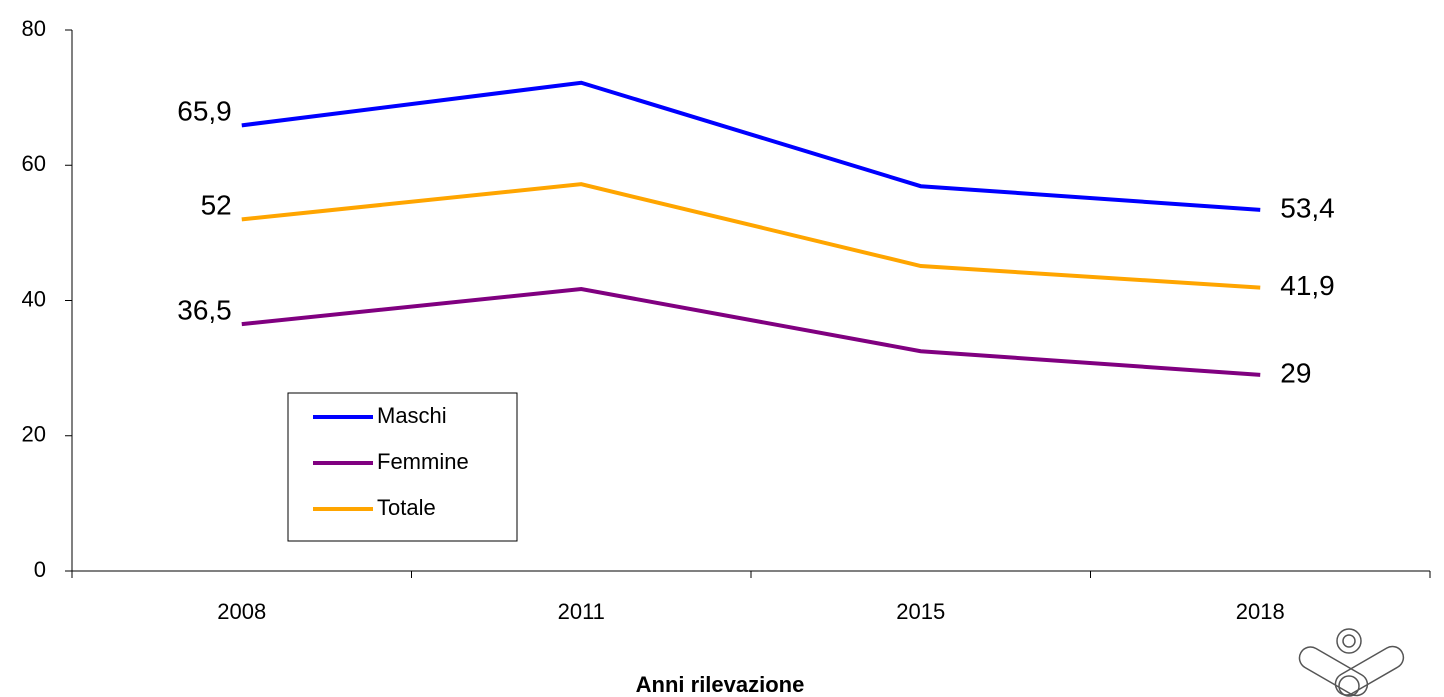 Image resolution: width=1444 pixels, height=697 pixels. What do you see at coordinates (406, 507) in the screenshot?
I see `legend-label: Totale` at bounding box center [406, 507].